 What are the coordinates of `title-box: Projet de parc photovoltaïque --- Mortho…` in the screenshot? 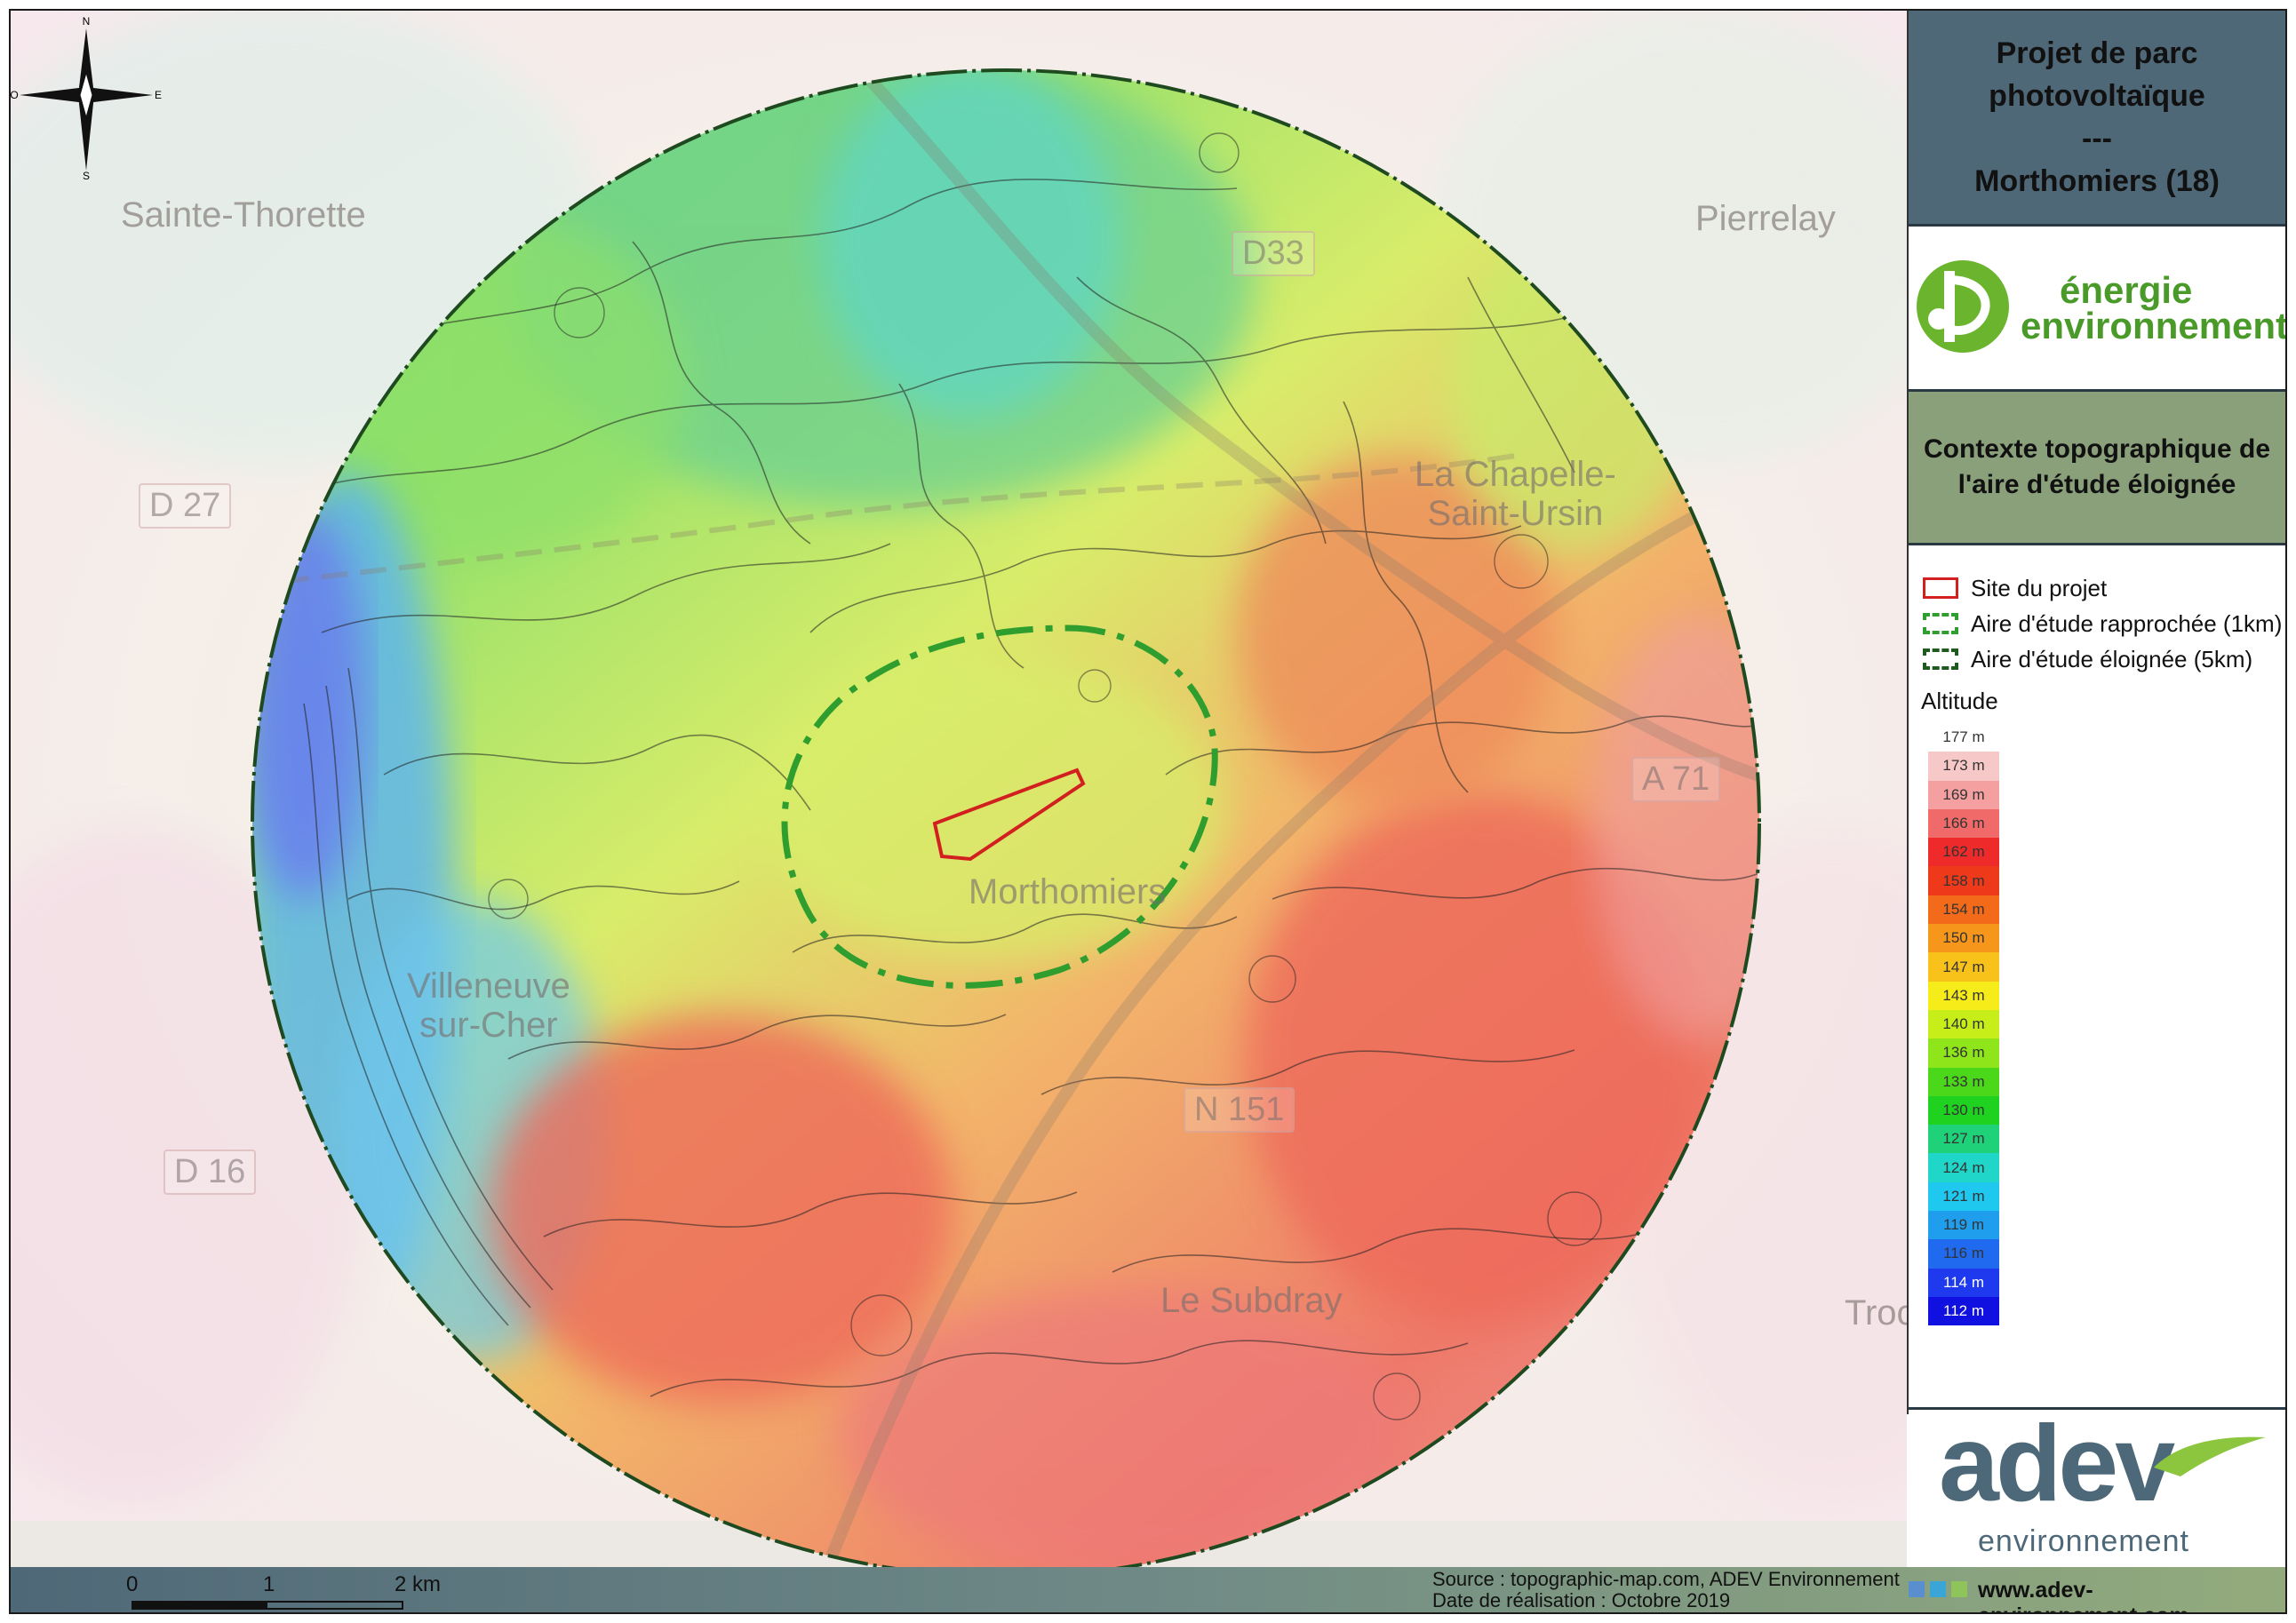 It's located at (2097, 119).